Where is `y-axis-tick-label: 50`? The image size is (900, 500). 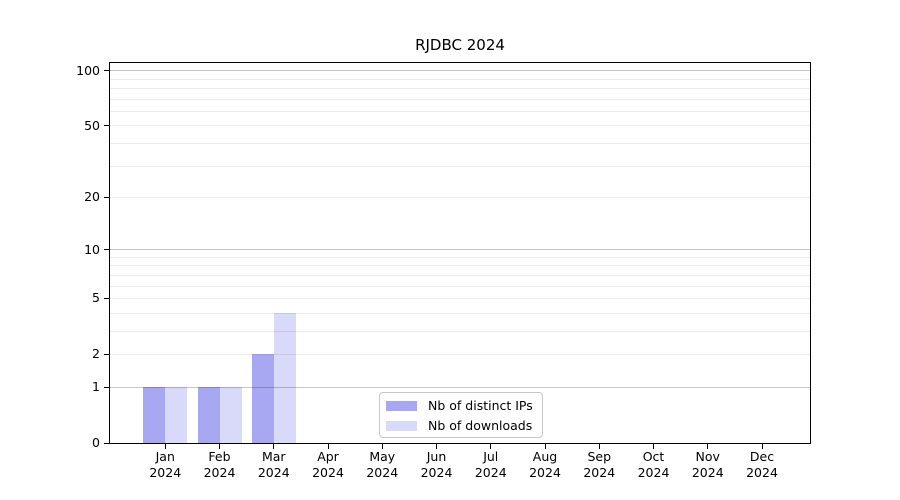 y-axis-tick-label: 50 is located at coordinates (92, 125).